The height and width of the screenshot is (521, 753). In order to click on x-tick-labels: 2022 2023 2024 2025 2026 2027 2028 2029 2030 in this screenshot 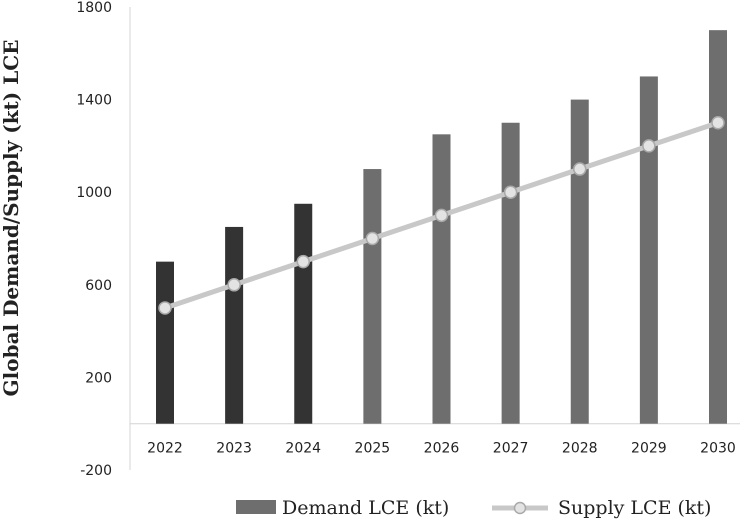, I will do `click(441, 449)`.